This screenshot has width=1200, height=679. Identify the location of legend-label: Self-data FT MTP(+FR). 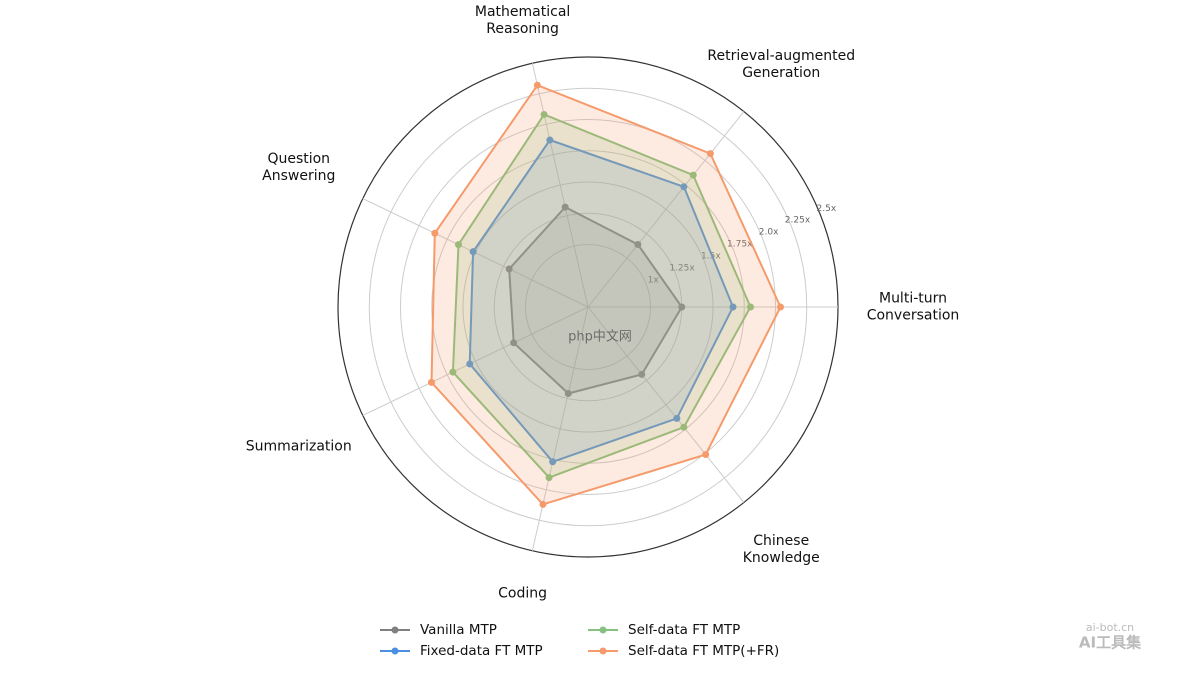
(703, 651).